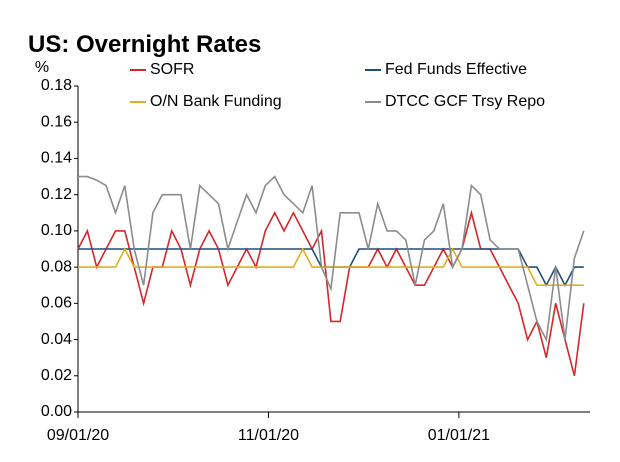 Image resolution: width=620 pixels, height=462 pixels. I want to click on x-tick-label: 09/01/20, so click(78, 435).